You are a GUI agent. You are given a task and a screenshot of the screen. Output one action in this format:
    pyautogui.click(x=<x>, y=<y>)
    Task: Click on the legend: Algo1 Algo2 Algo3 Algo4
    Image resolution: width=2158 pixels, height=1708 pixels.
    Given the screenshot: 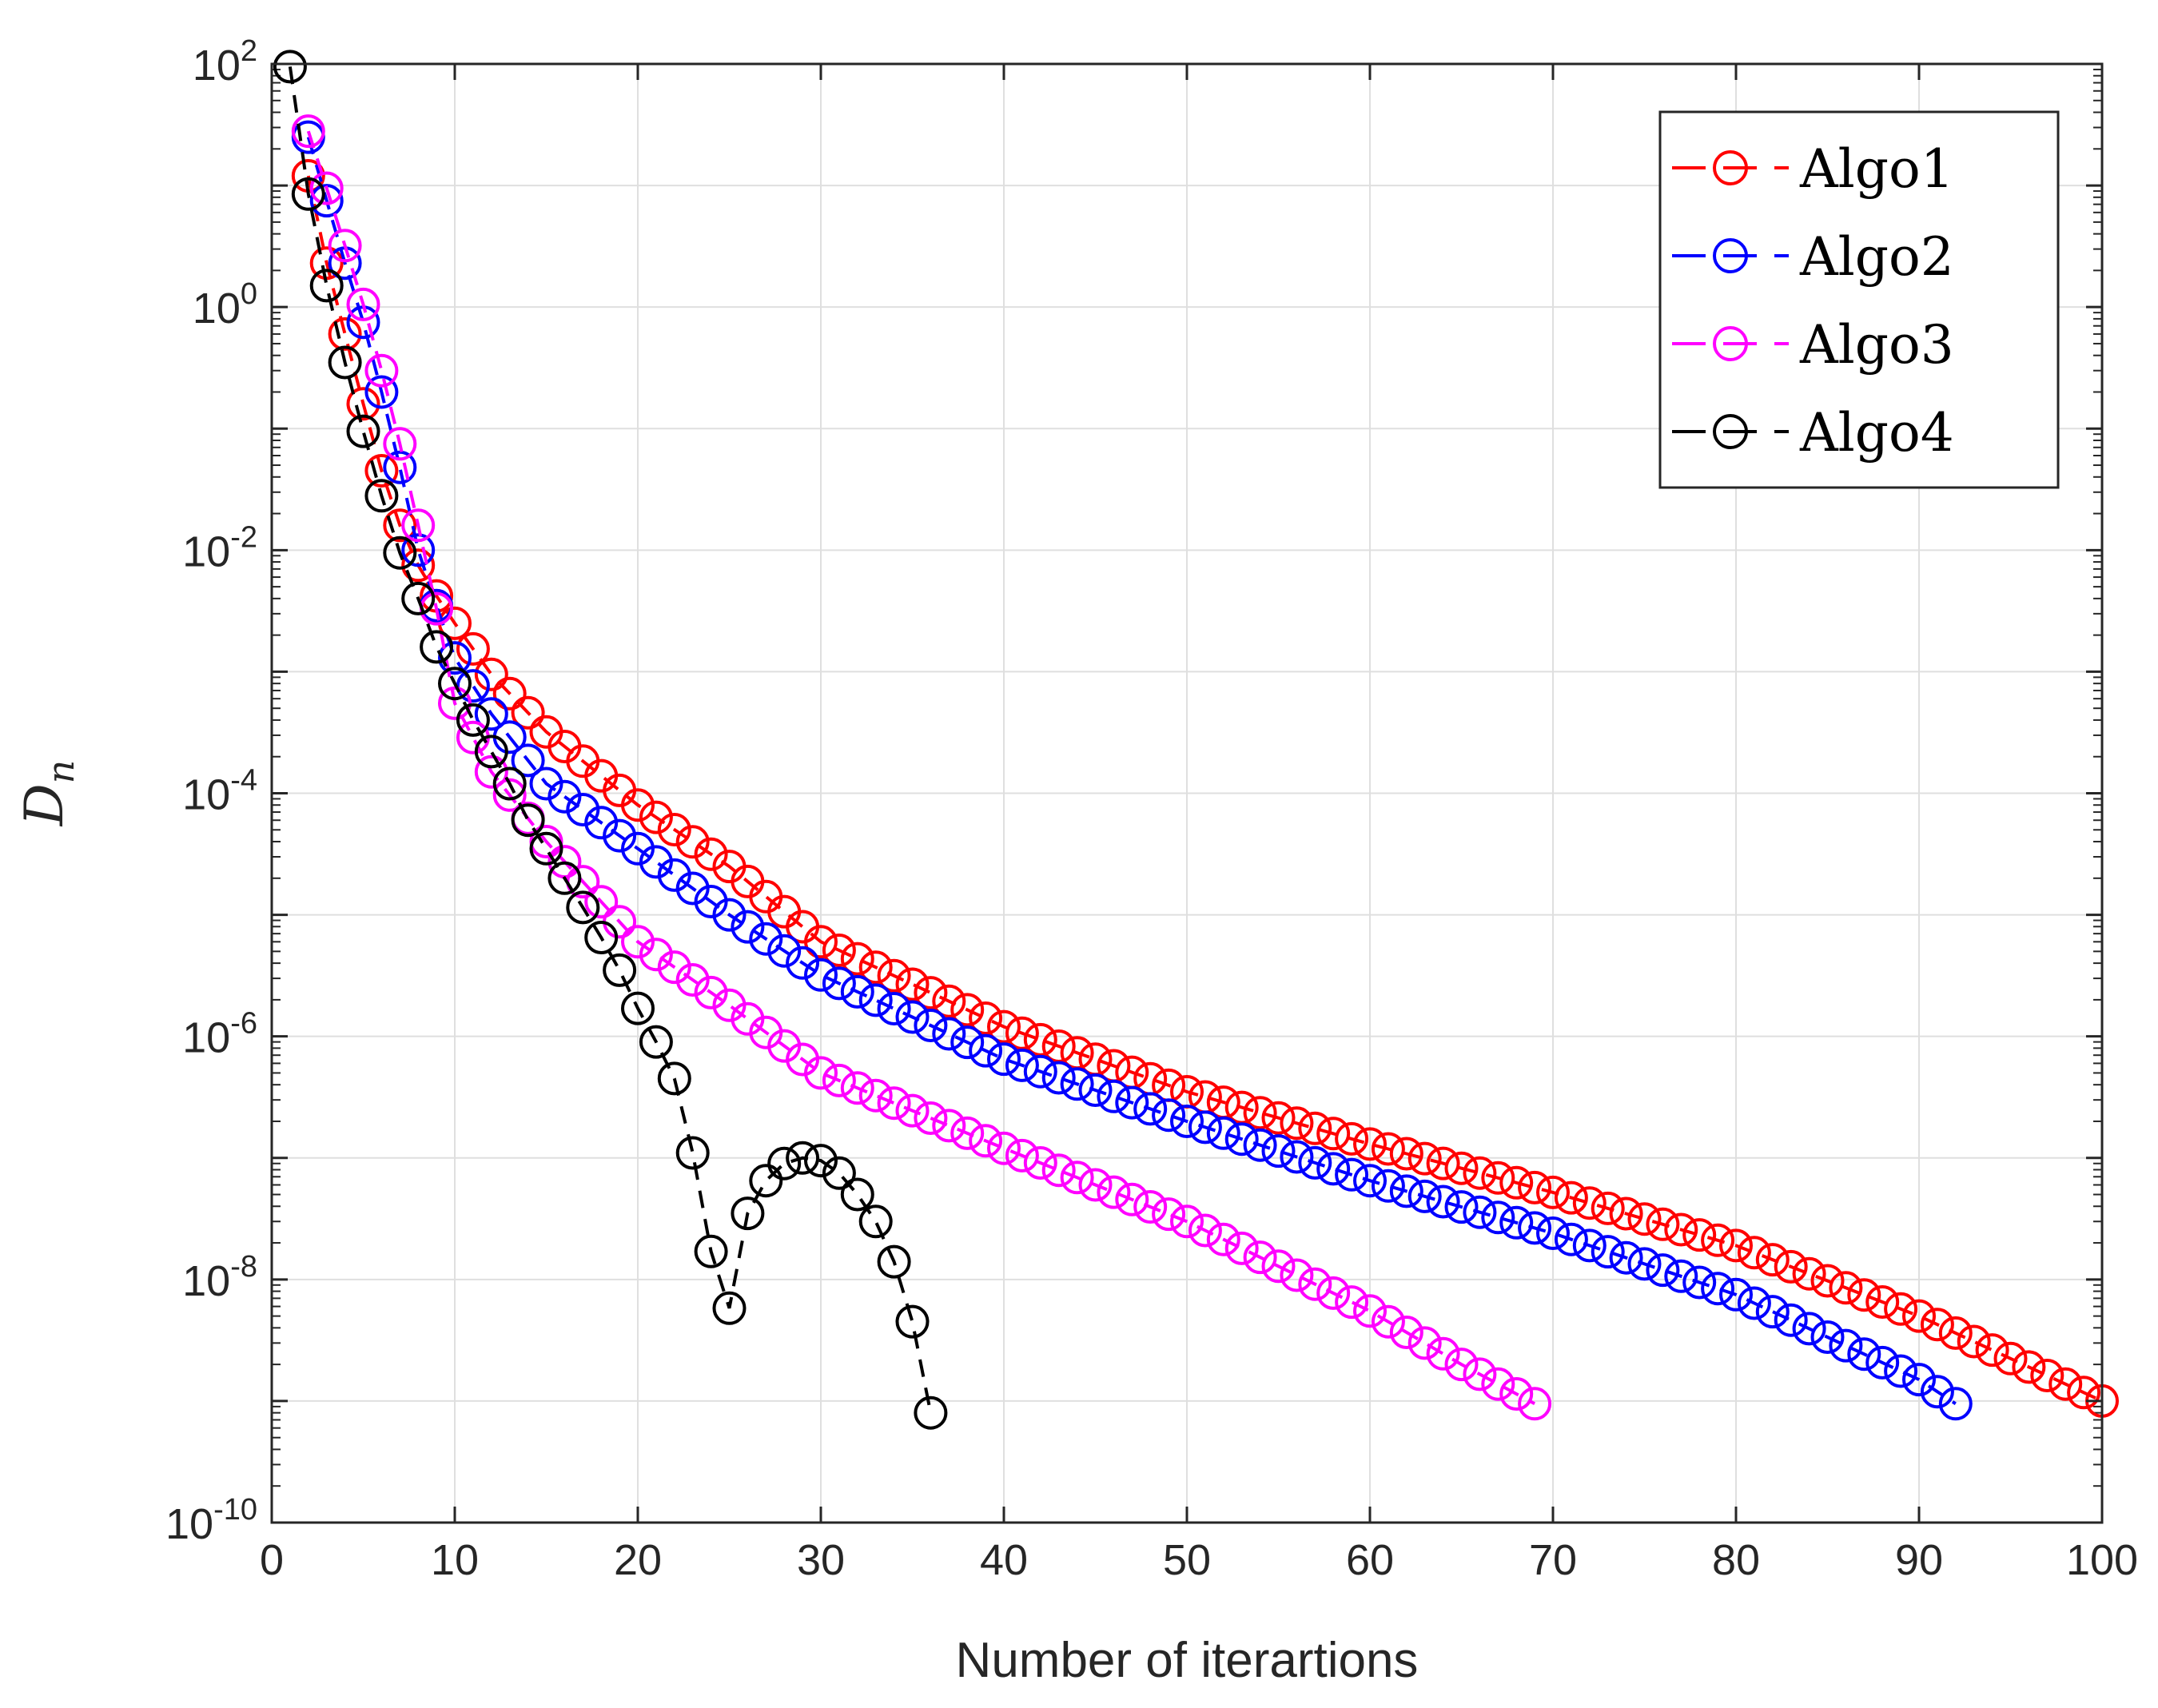 What is the action you would take?
    pyautogui.click(x=1859, y=299)
    